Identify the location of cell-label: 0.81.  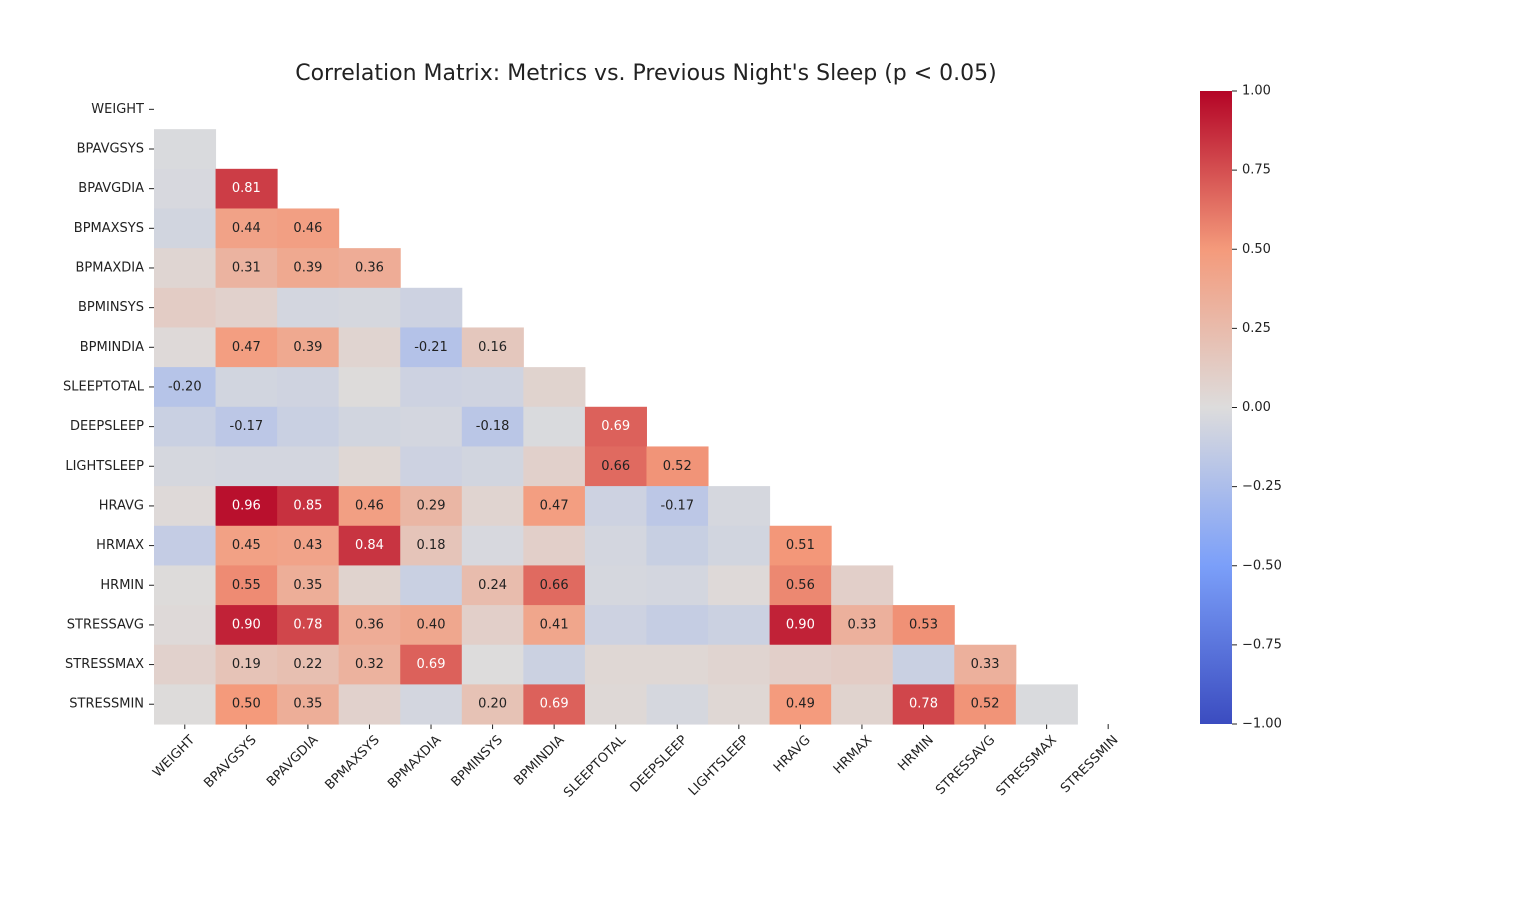
(246, 188).